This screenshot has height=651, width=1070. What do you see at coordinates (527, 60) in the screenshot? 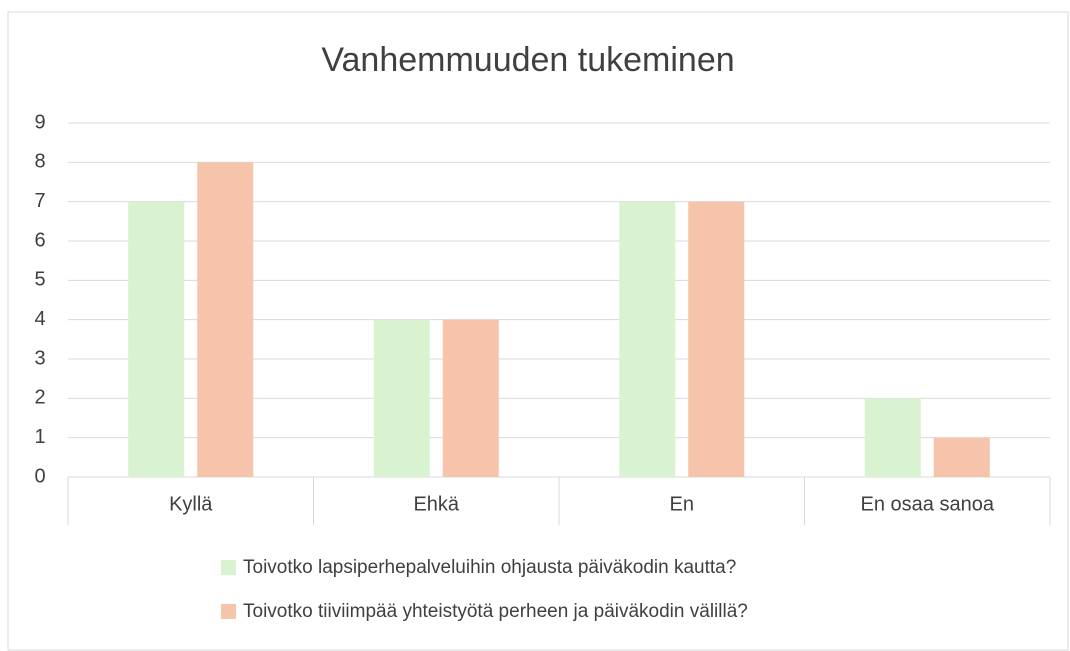
I see `chart-title: Vanhemmuuden tukeminen` at bounding box center [527, 60].